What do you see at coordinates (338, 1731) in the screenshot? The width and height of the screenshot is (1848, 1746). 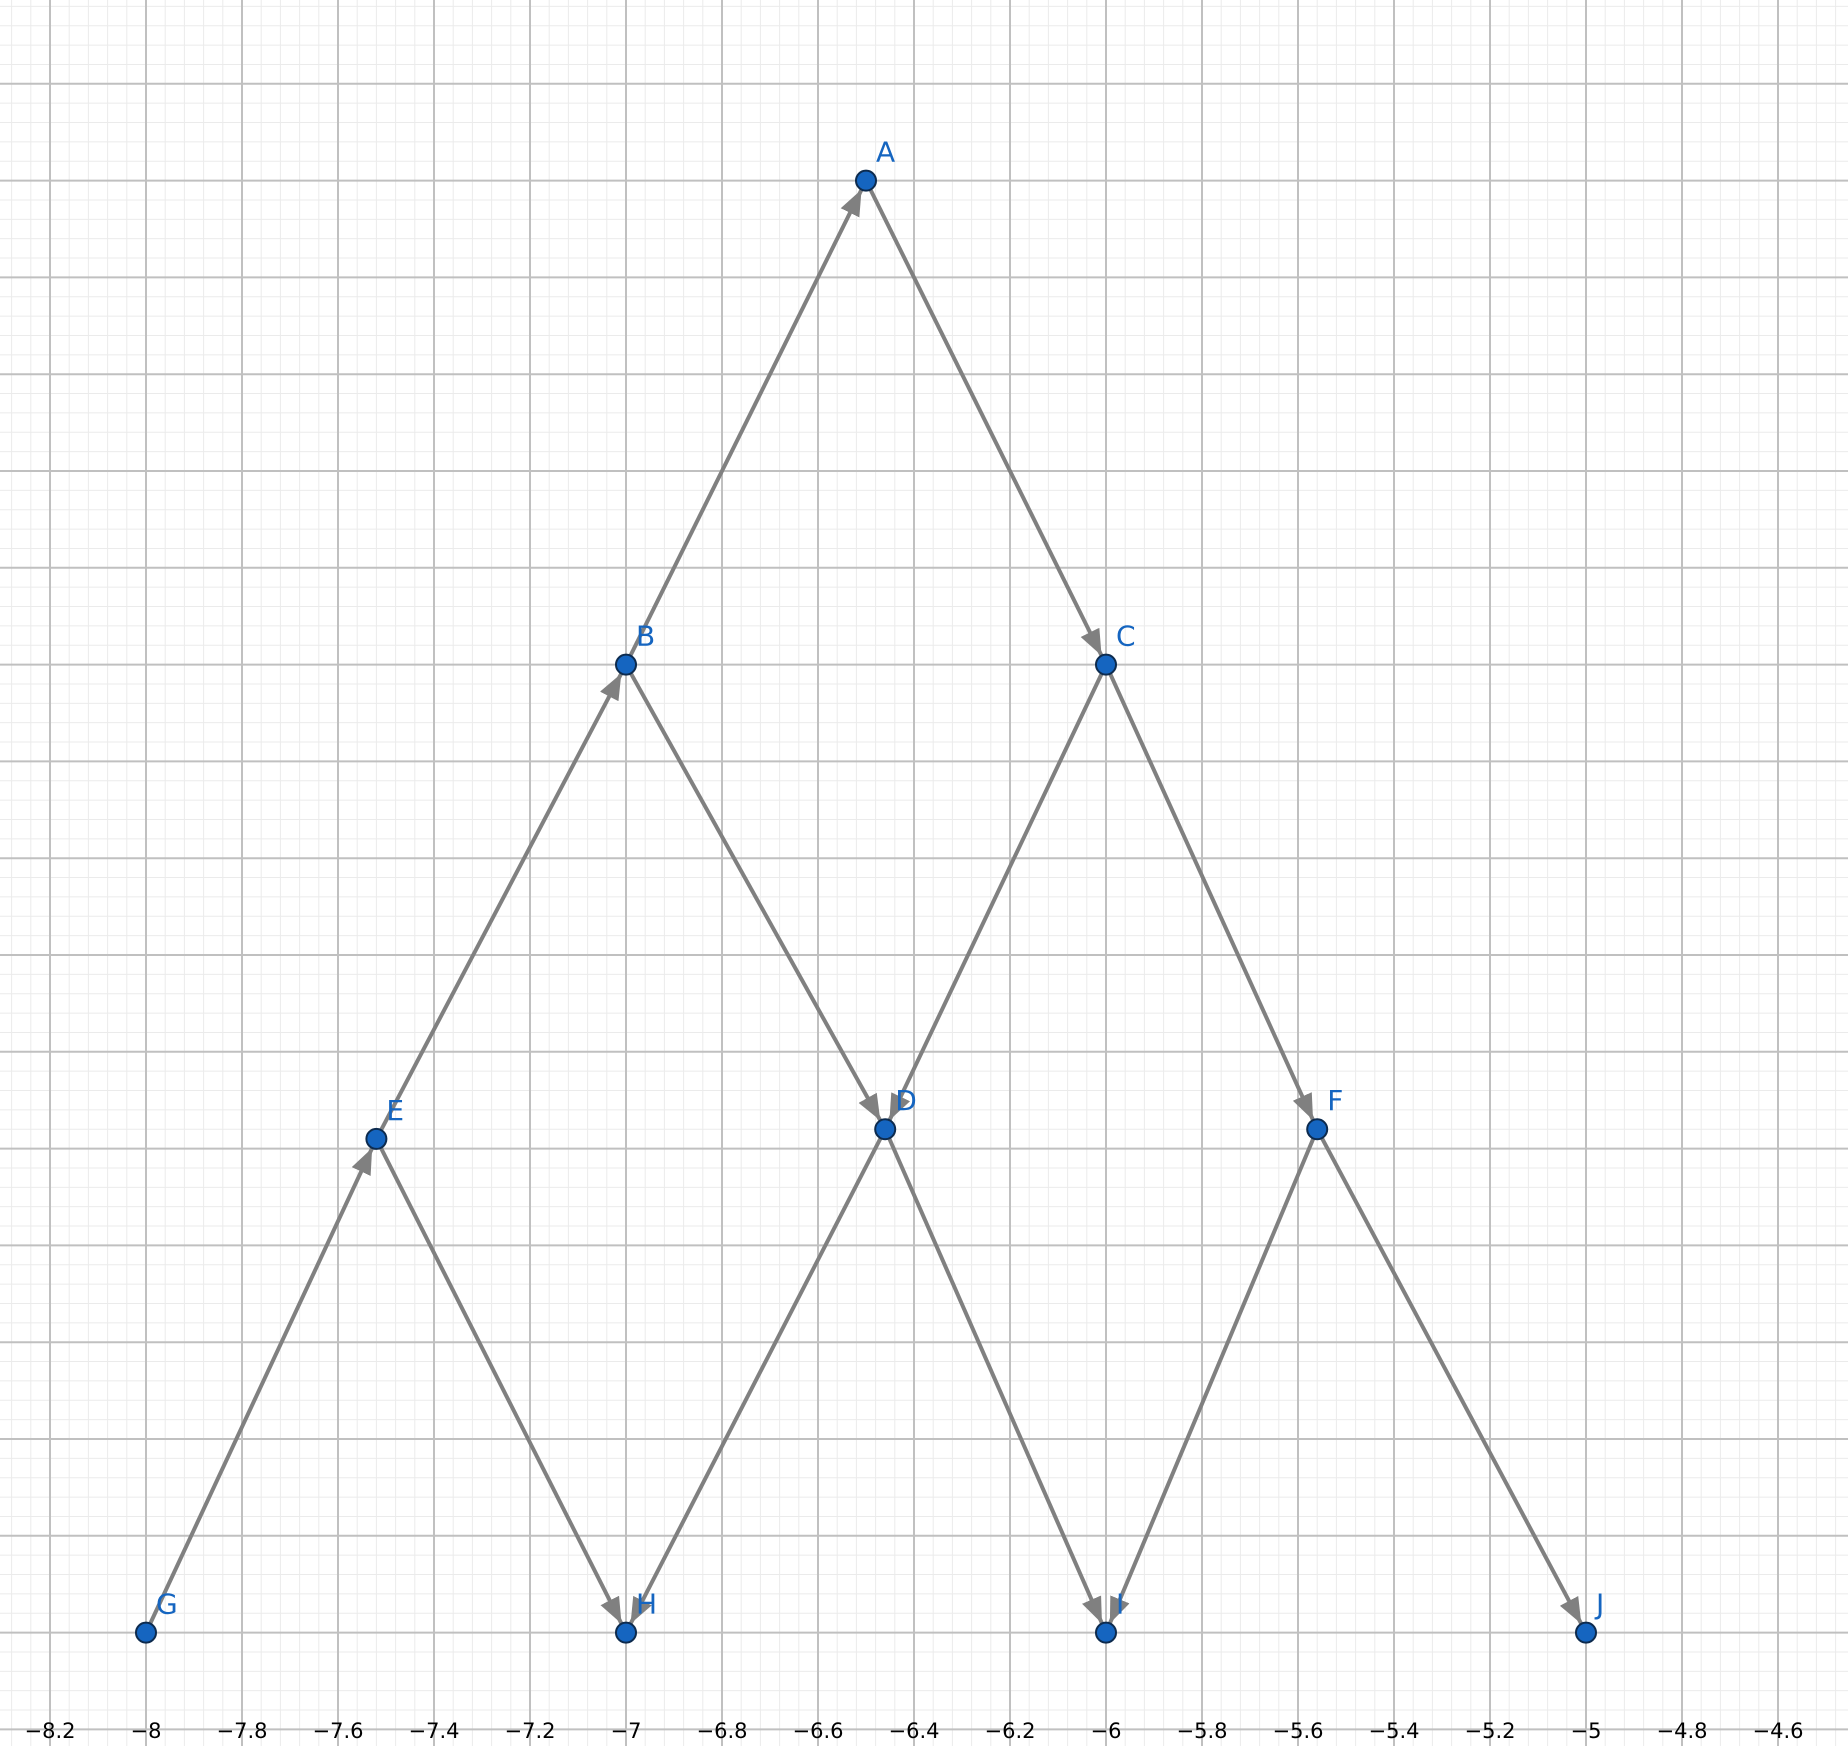 I see `x-tick-label: −7.6` at bounding box center [338, 1731].